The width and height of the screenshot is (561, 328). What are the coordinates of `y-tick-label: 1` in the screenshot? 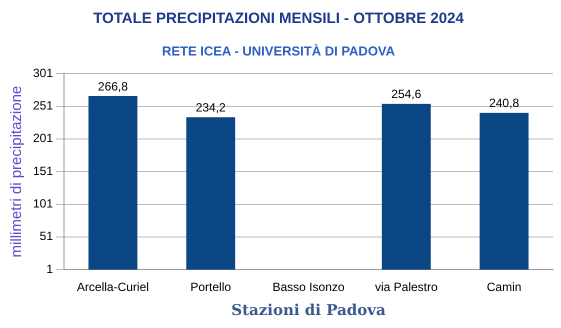 It's located at (50, 269).